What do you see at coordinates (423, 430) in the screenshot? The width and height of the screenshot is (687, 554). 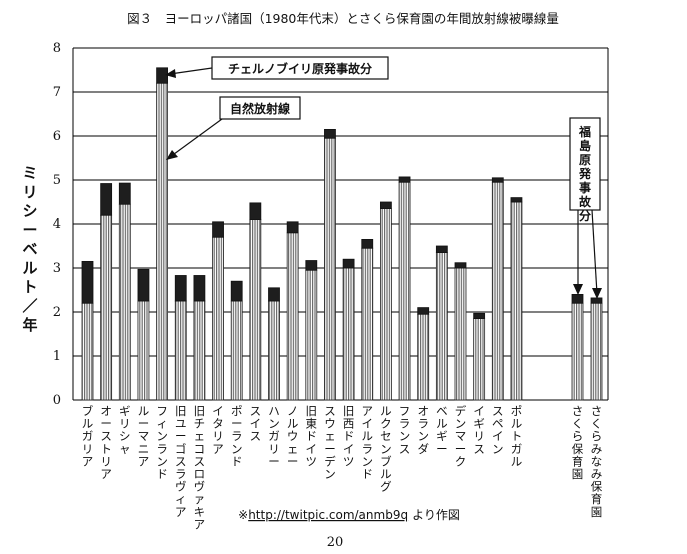 I see `x-tick-label: オランダ` at bounding box center [423, 430].